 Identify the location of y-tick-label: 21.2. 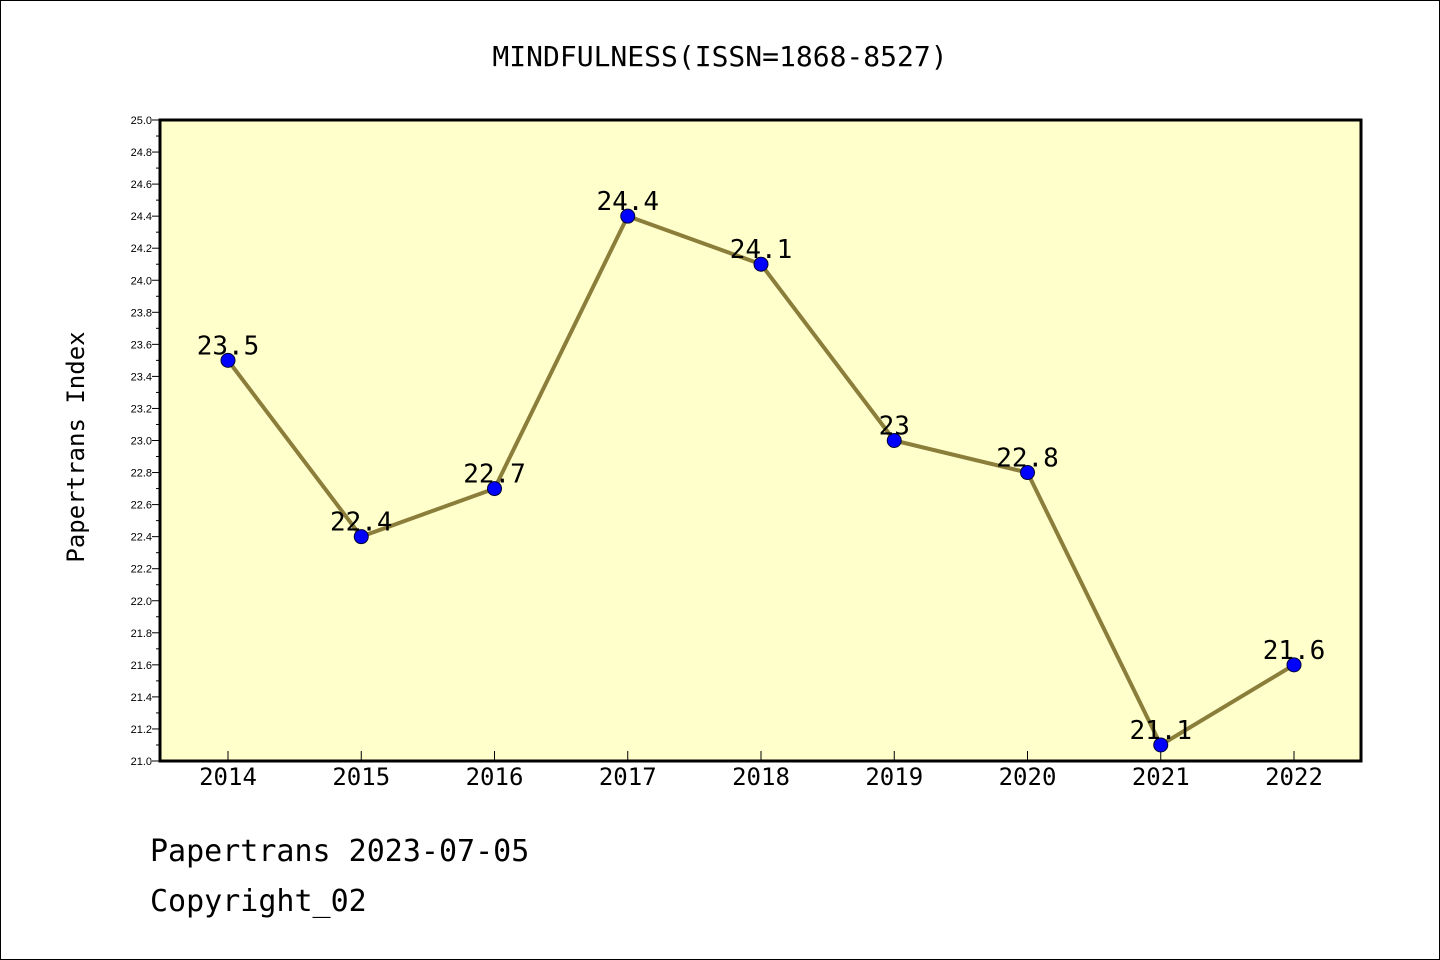
(141, 730).